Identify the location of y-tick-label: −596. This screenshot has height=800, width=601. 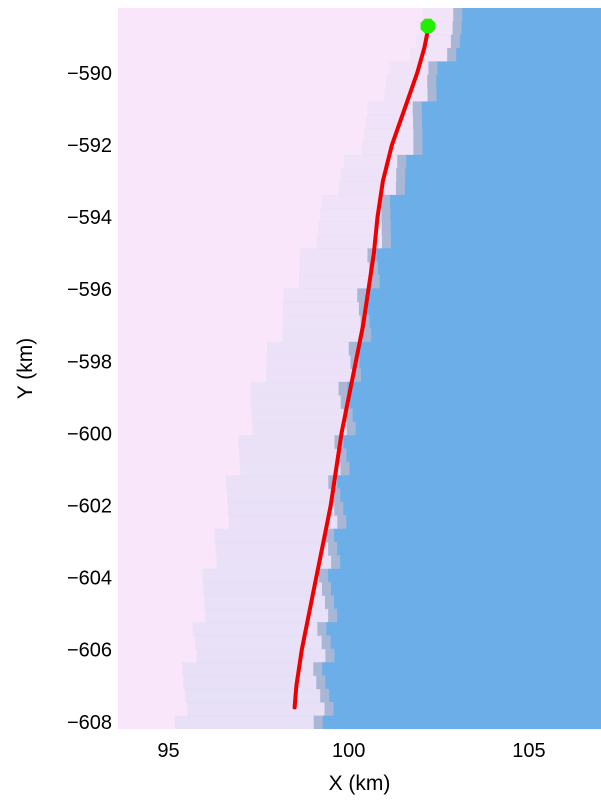
(89, 290).